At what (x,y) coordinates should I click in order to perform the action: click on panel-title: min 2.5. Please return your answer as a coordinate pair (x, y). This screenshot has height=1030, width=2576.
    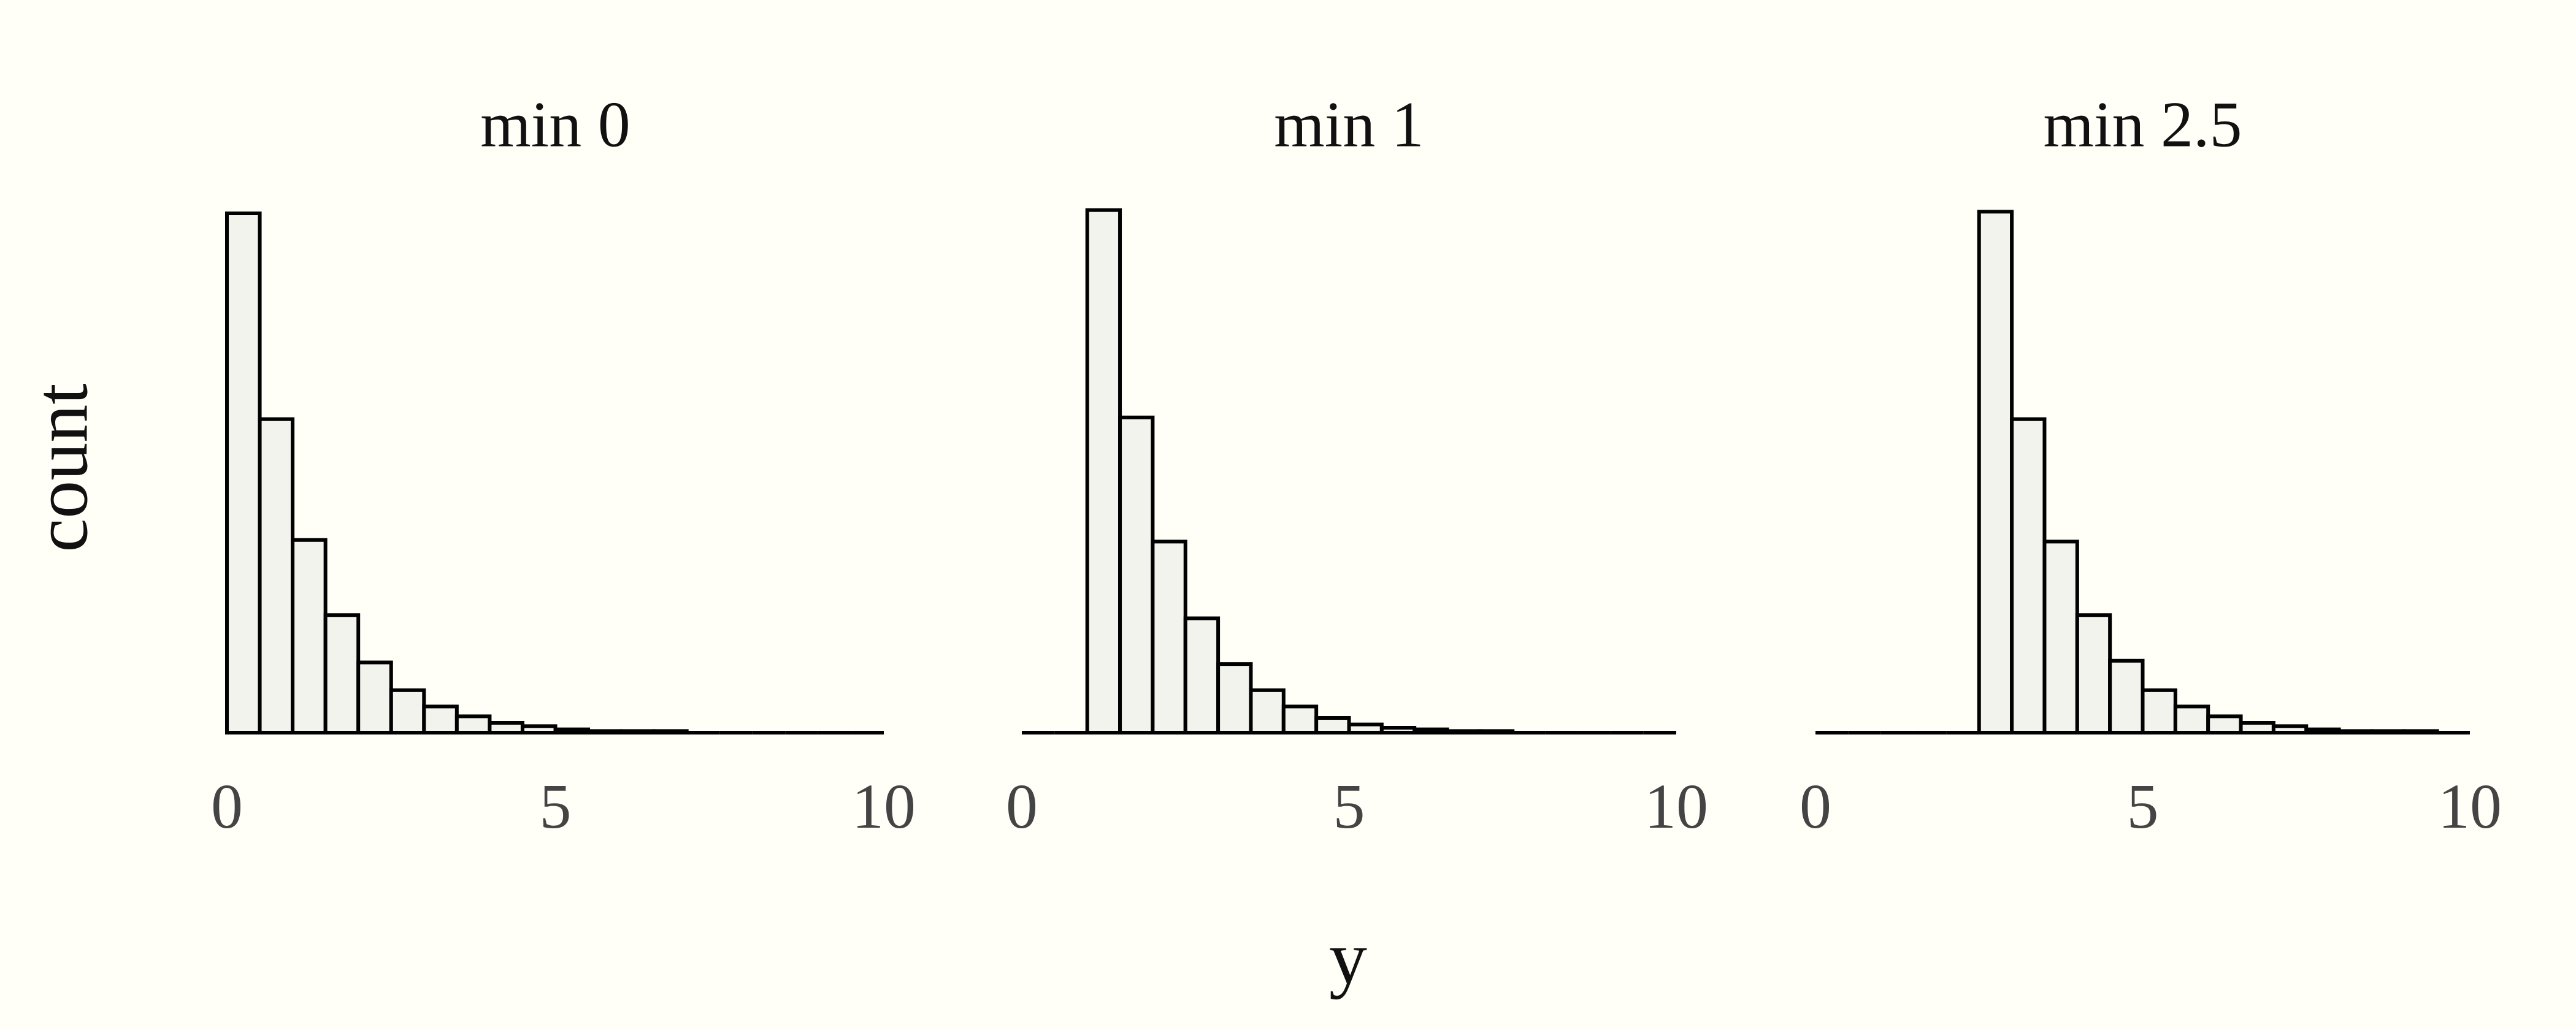
    Looking at the image, I should click on (2143, 124).